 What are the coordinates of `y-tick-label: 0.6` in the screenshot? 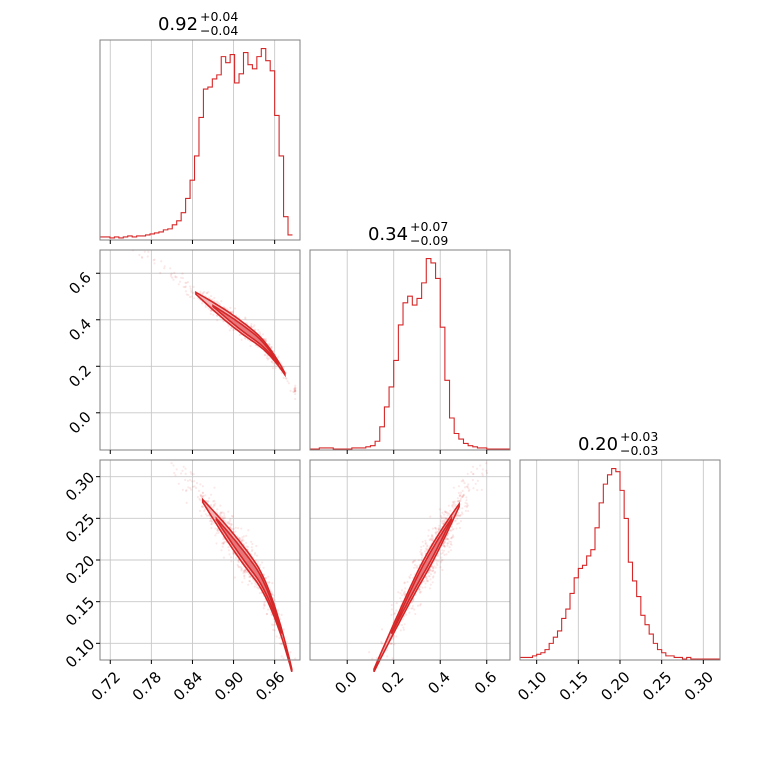 It's located at (80, 283).